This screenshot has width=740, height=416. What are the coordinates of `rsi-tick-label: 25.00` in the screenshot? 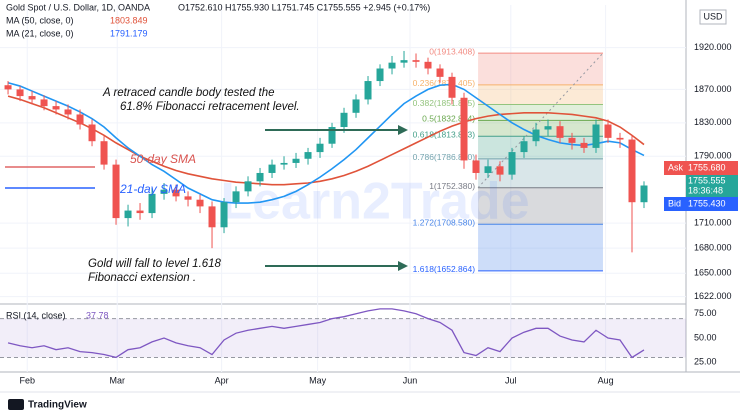 It's located at (705, 362).